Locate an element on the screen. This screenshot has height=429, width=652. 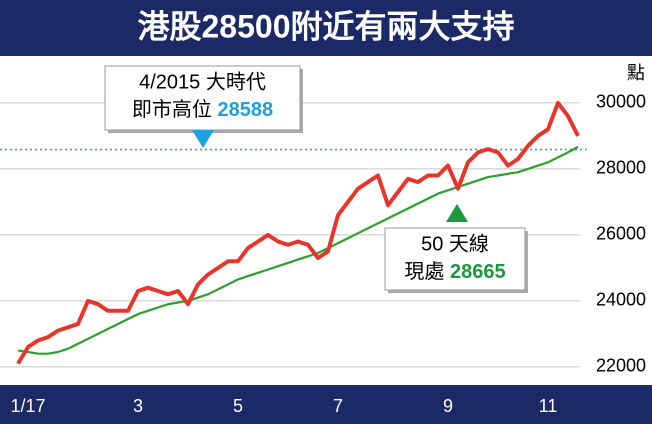
annotation-text: 現處 28665 is located at coordinates (454, 271).